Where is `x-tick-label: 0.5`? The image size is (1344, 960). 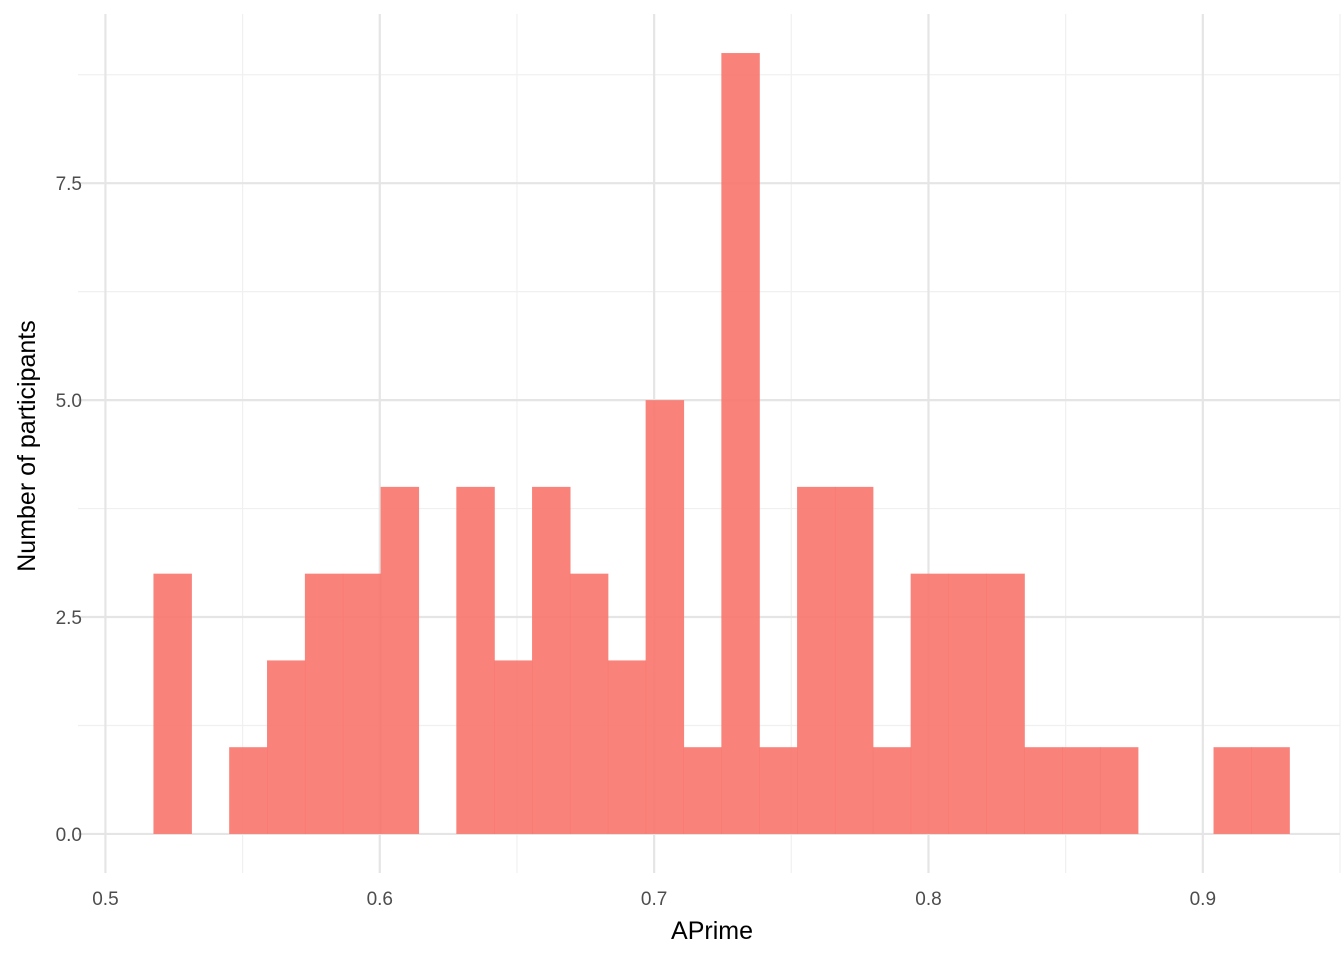
x-tick-label: 0.5 is located at coordinates (105, 899).